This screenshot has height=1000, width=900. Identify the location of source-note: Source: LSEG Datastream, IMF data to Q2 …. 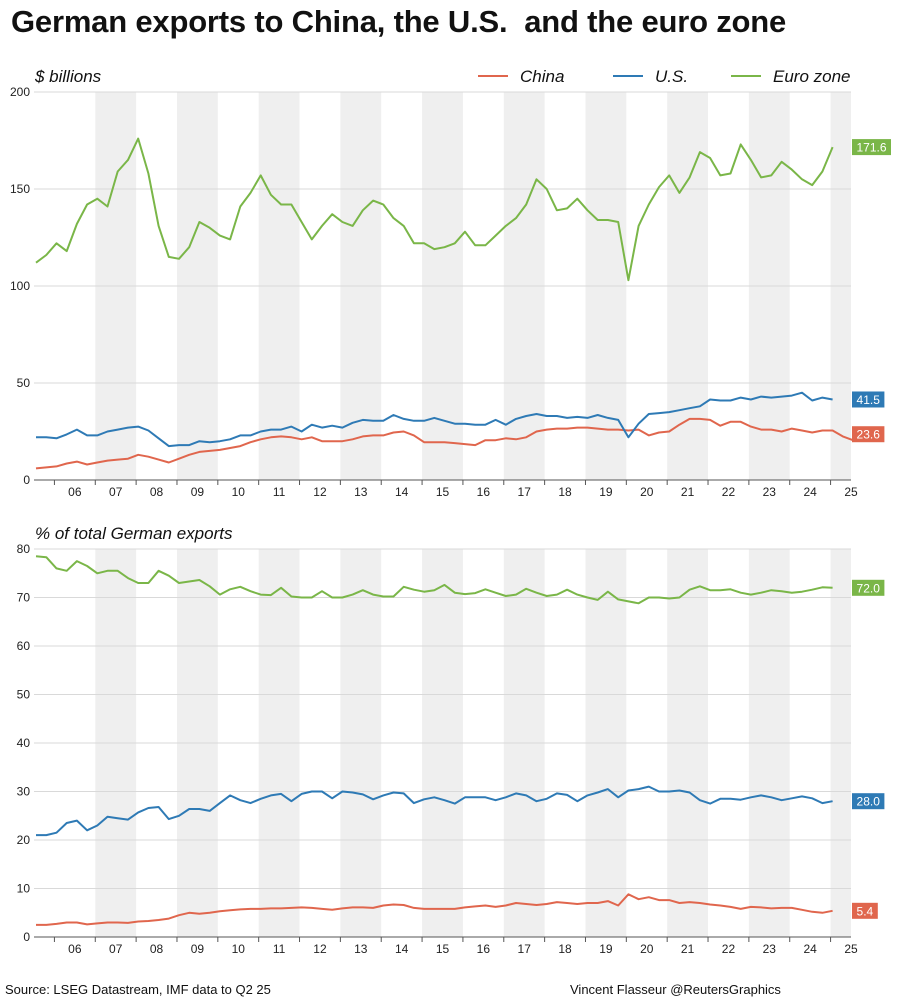
(138, 989).